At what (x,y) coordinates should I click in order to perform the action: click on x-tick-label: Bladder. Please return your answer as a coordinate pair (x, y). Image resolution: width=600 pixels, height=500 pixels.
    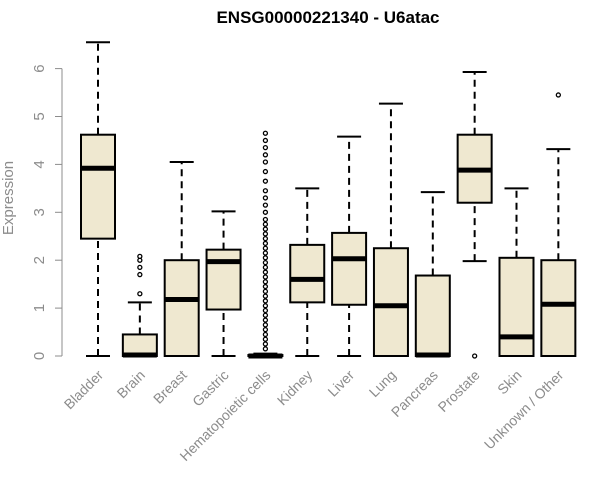
    Looking at the image, I should click on (84, 390).